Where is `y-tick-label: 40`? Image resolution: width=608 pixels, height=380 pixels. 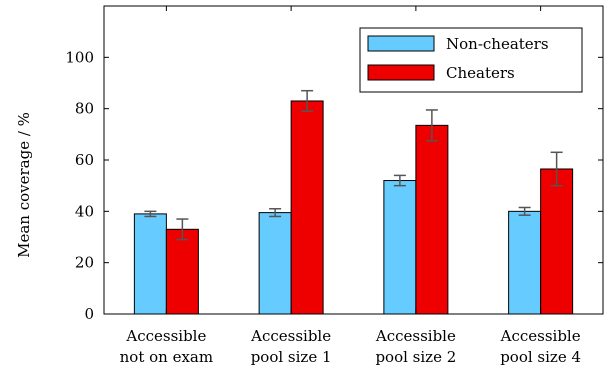
y-tick-label: 40 is located at coordinates (84, 211).